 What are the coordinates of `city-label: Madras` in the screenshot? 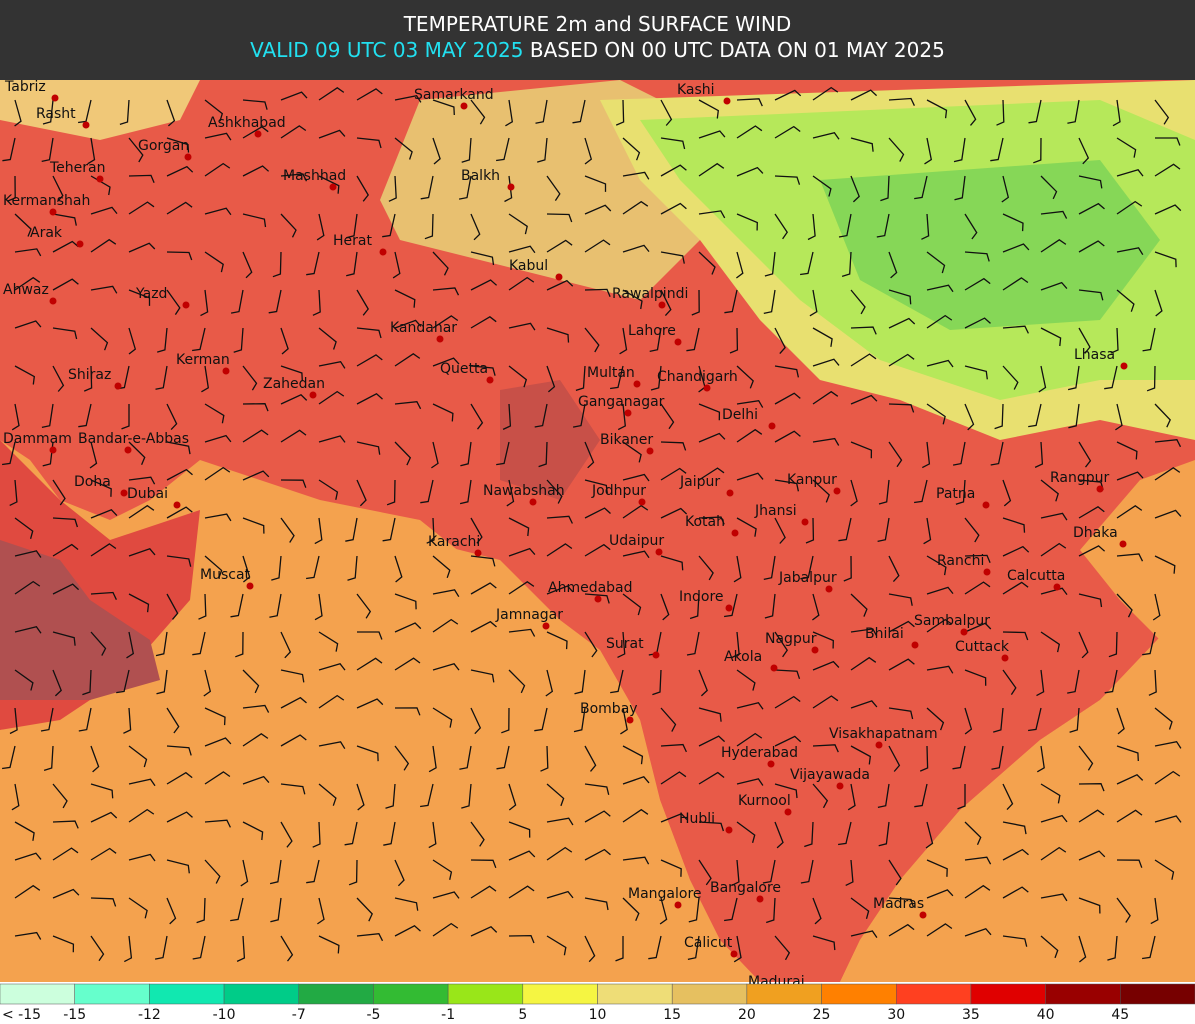 It's located at (898, 904).